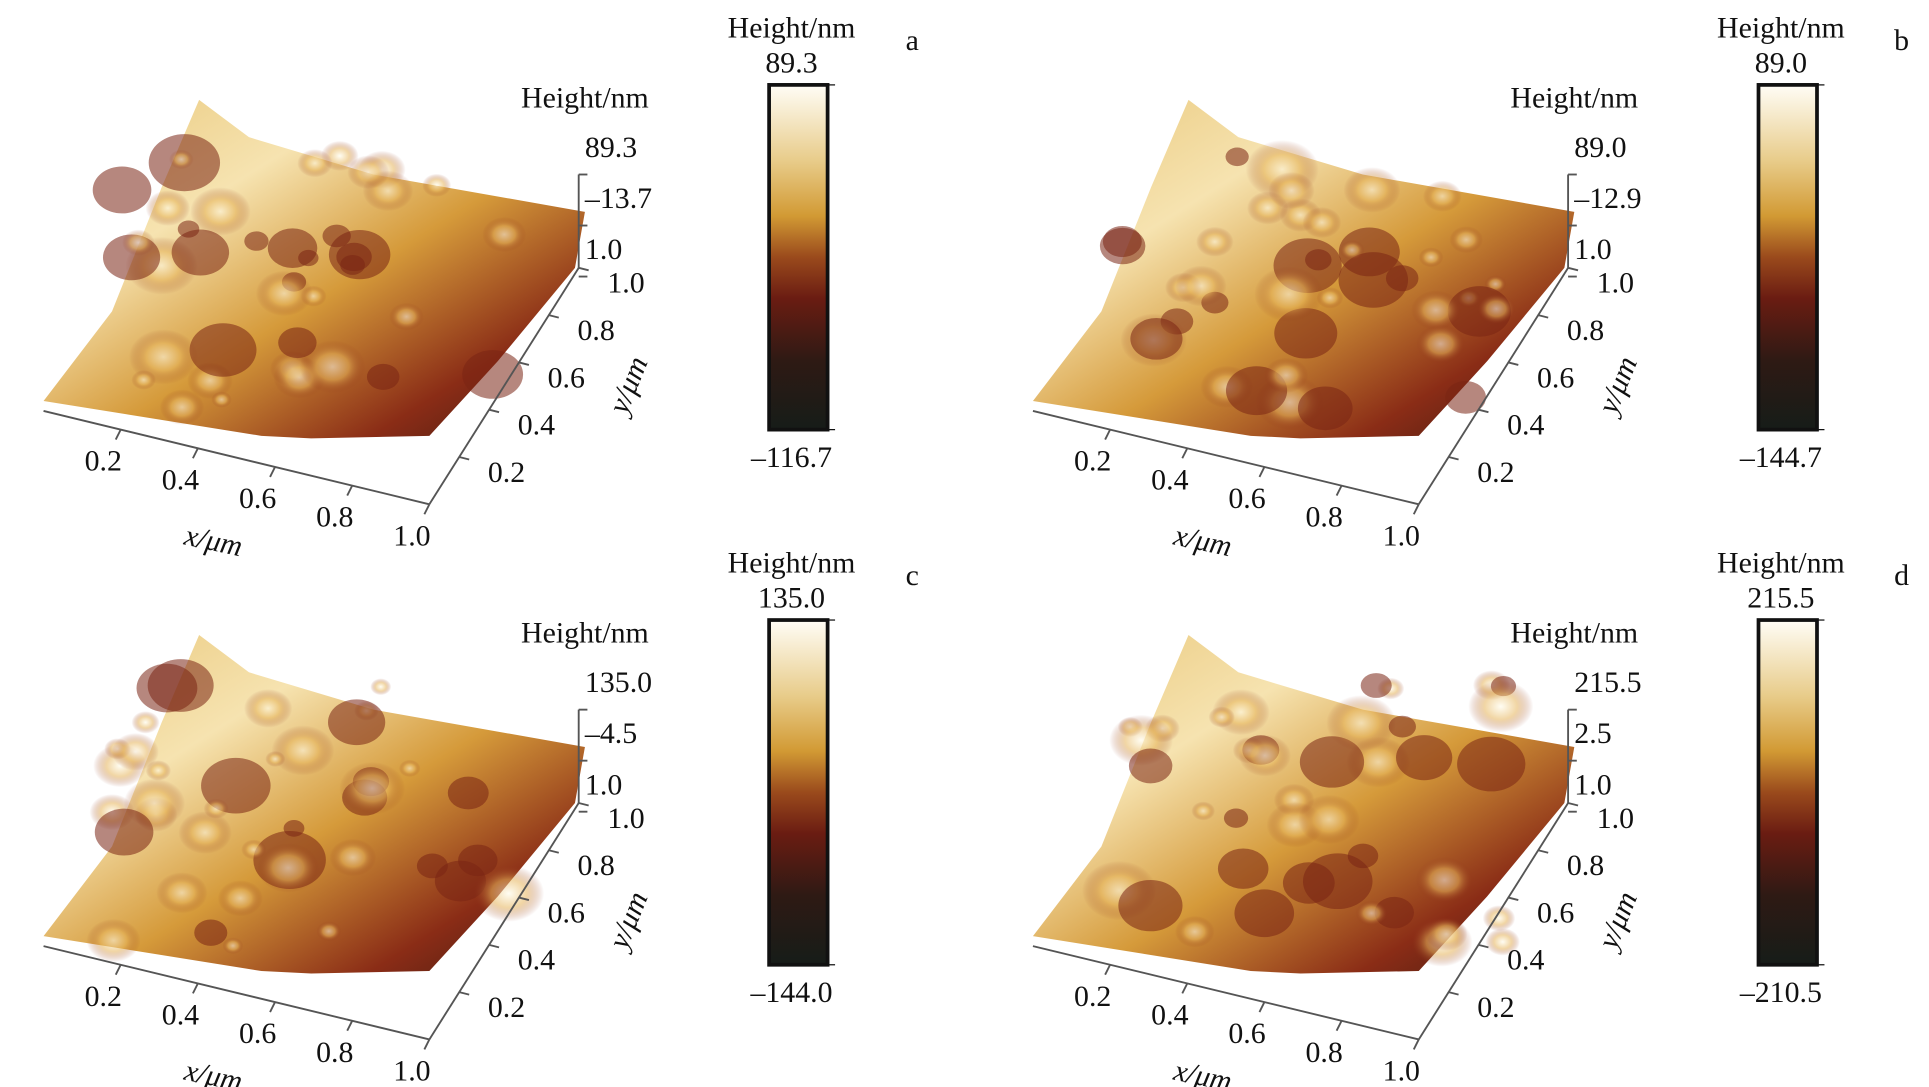  I want to click on z-tick-label: 2.5, so click(1592, 733).